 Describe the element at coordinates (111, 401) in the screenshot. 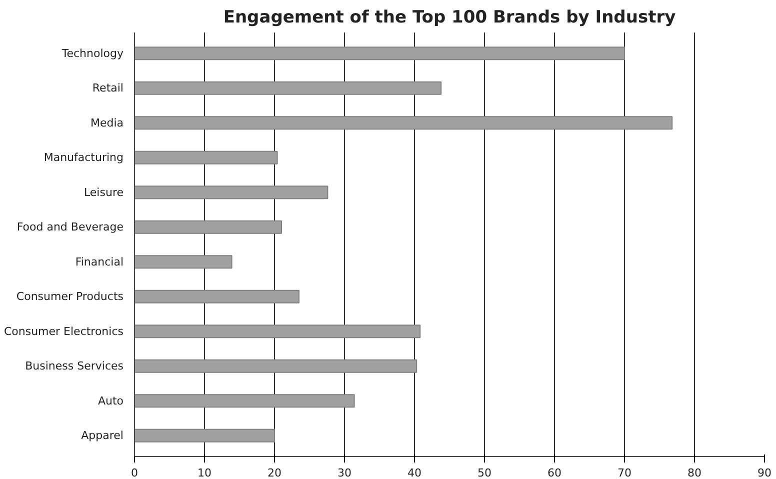

I see `y-tick-label: Auto` at that location.